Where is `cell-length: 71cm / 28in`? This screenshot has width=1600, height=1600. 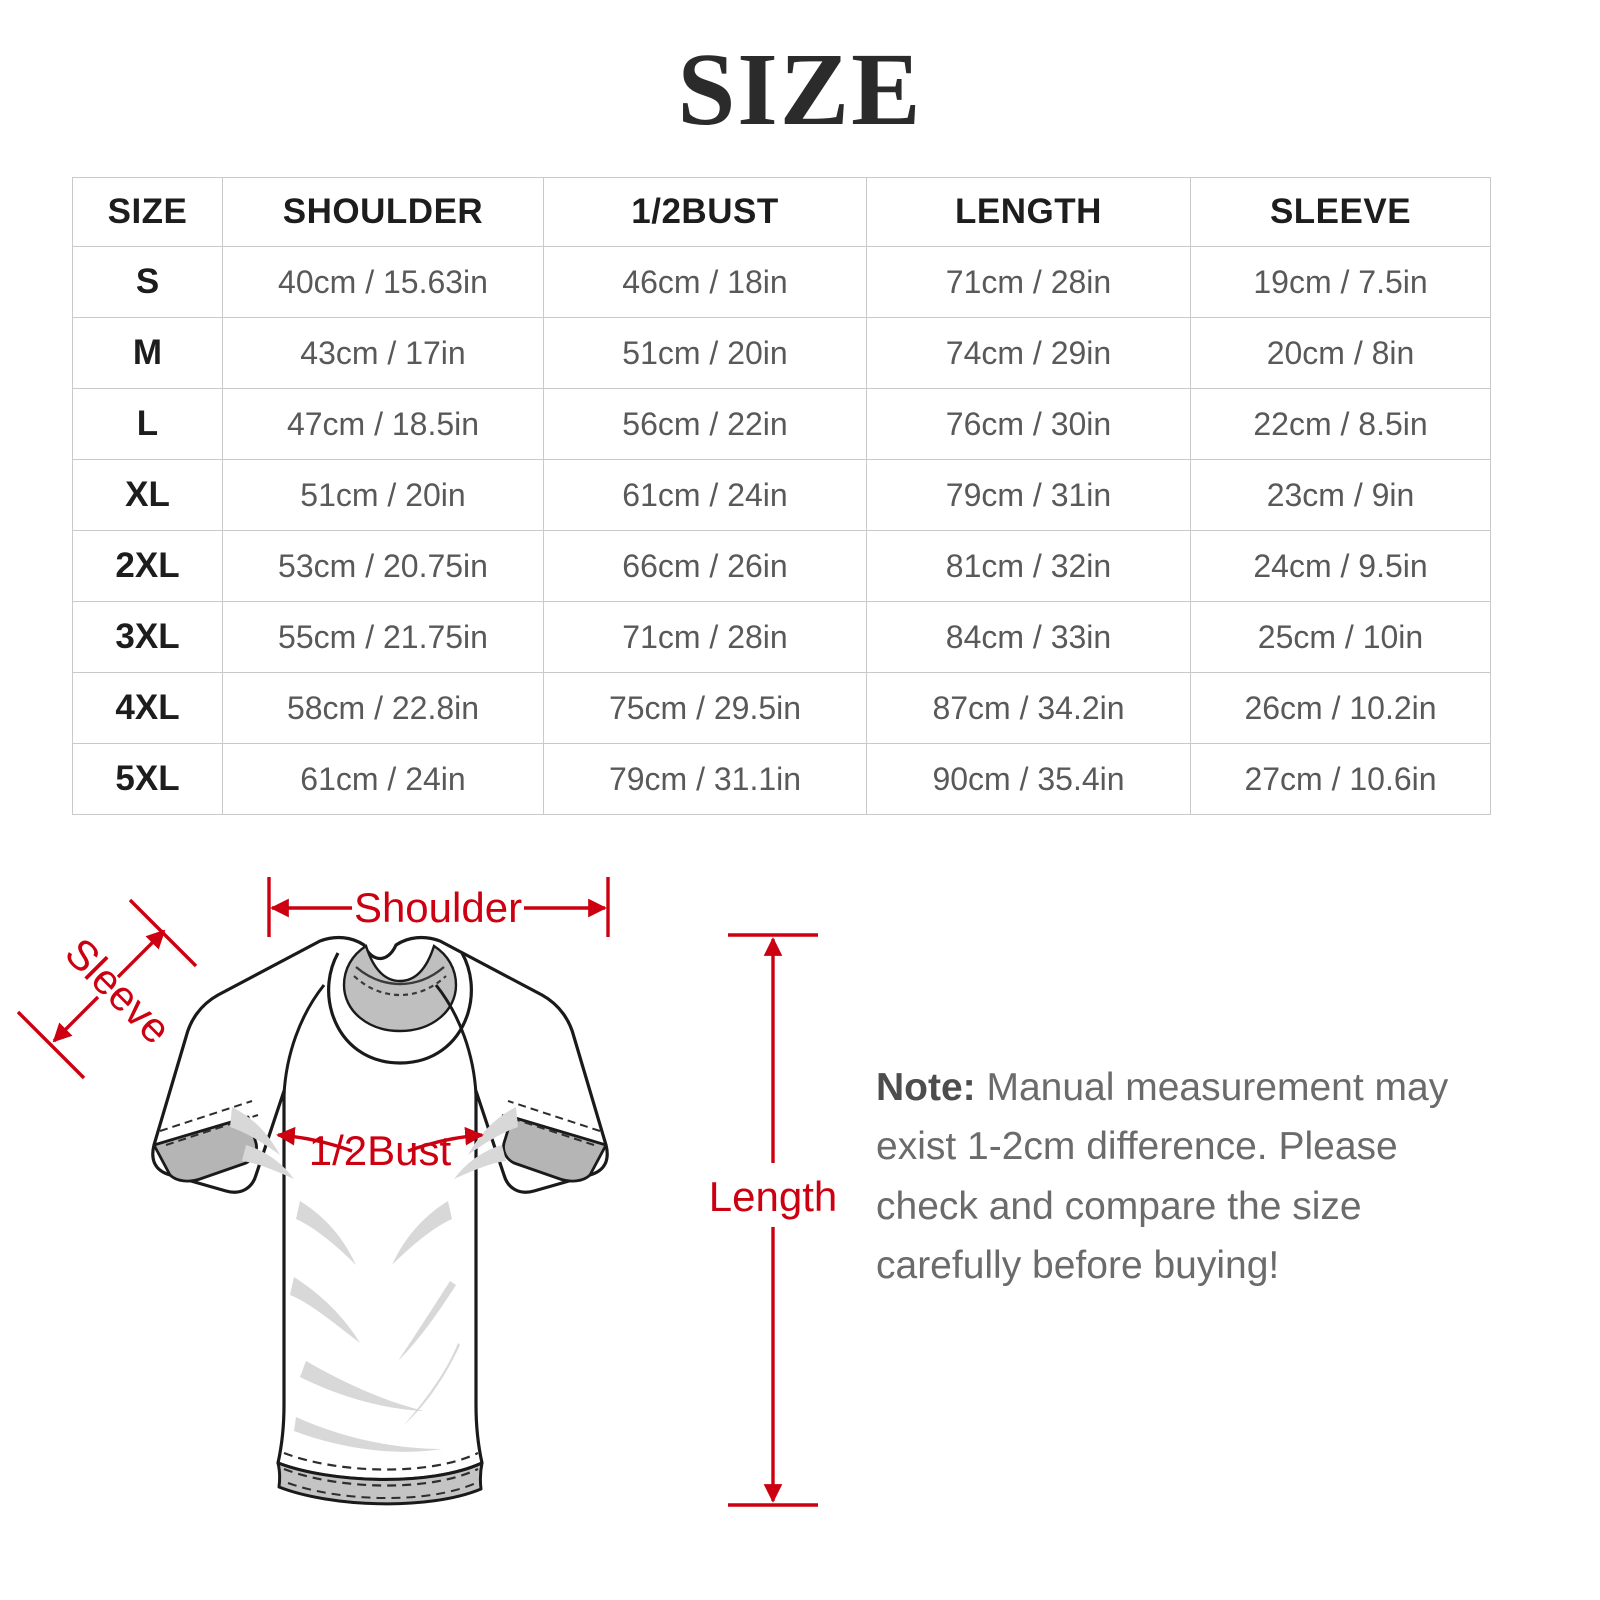 cell-length: 71cm / 28in is located at coordinates (1028, 282).